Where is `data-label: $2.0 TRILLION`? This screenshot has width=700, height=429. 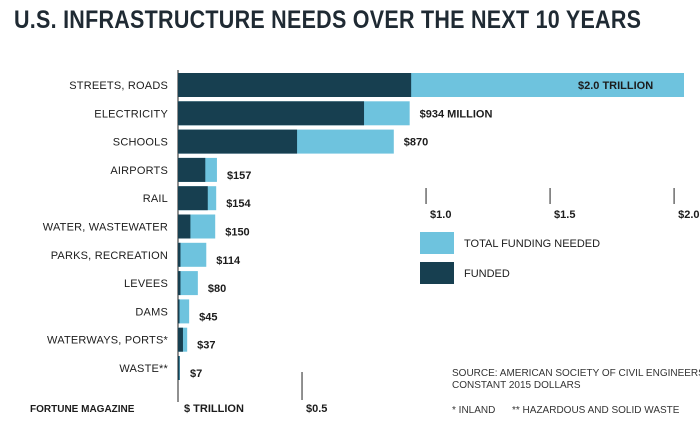 data-label: $2.0 TRILLION is located at coordinates (615, 86).